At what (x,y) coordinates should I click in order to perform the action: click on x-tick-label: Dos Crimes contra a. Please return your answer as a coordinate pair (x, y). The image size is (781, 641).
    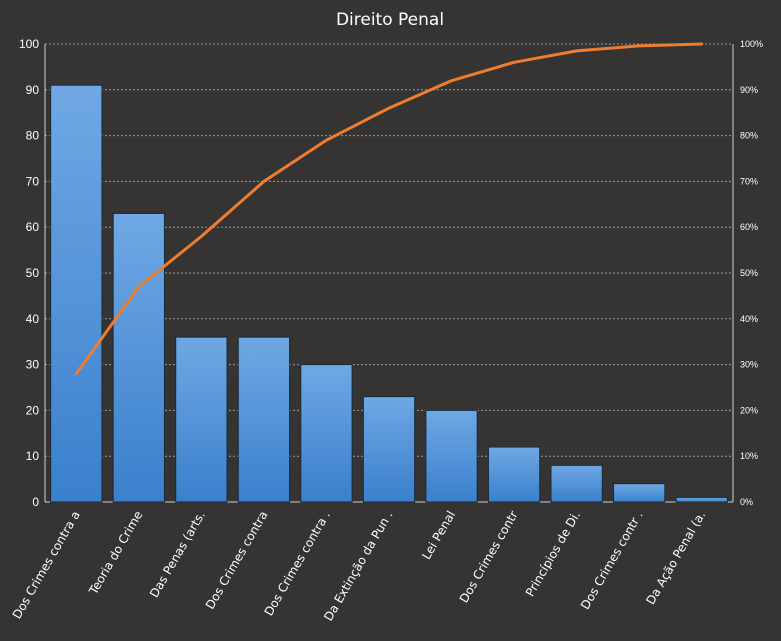
    Looking at the image, I should click on (46, 565).